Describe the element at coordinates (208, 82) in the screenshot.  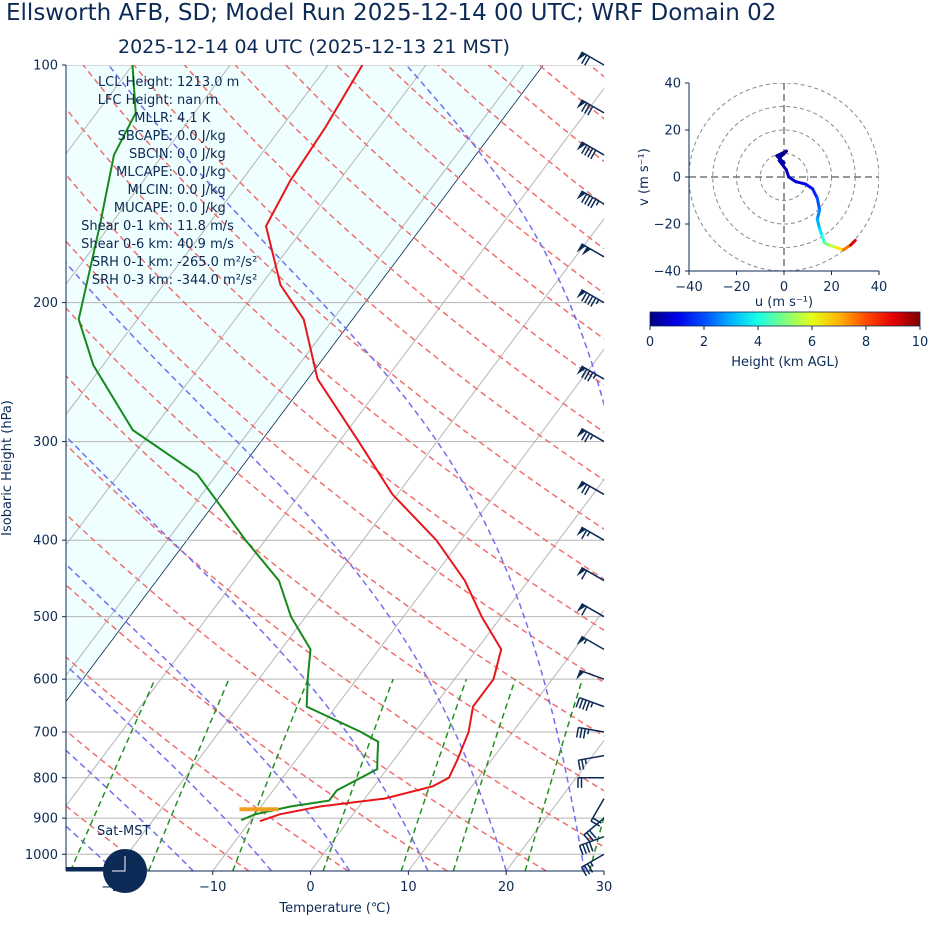
I see `index-value: 1213.0 m` at that location.